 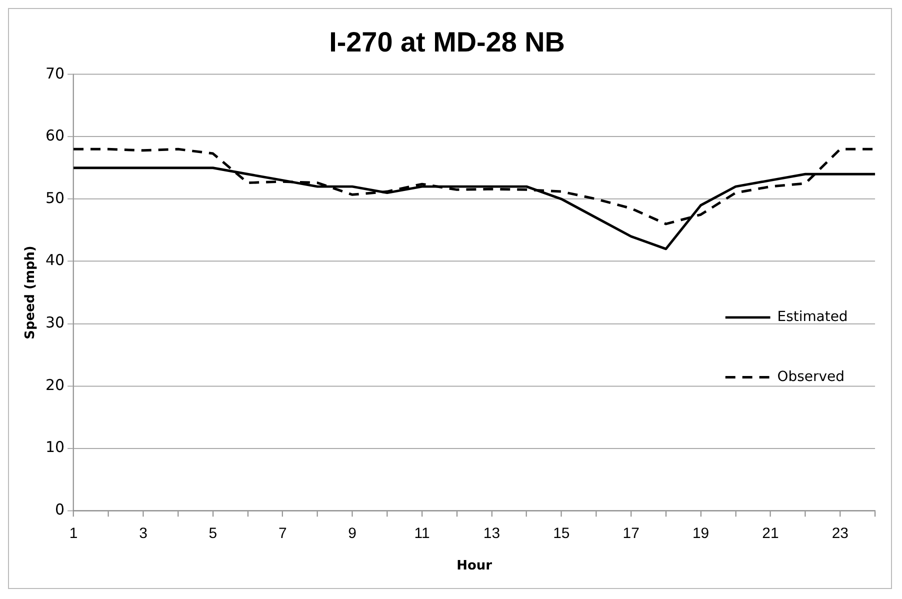 What do you see at coordinates (447, 42) in the screenshot?
I see `chart-title: I-270 at MD-28 NB` at bounding box center [447, 42].